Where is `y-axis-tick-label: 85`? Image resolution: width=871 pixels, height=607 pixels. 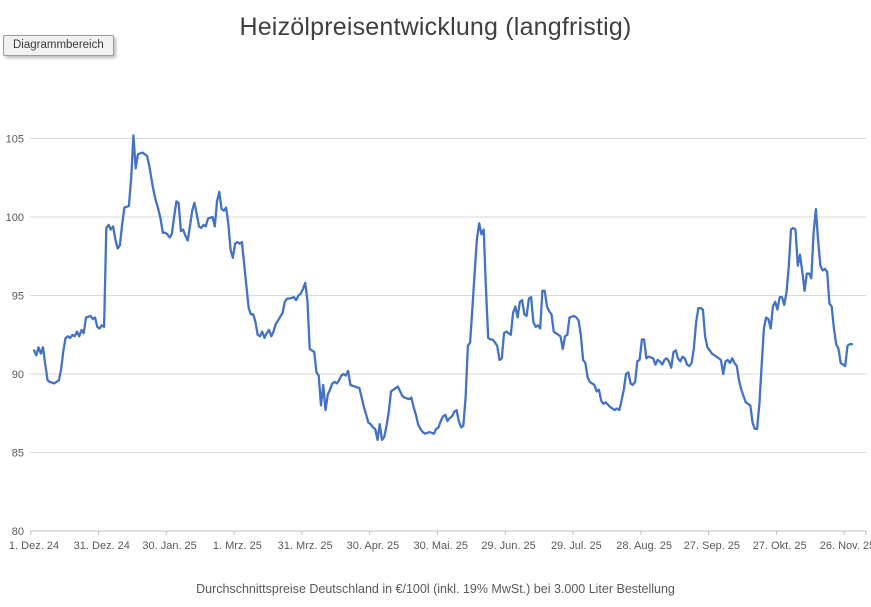 y-axis-tick-label: 85 is located at coordinates (18, 454).